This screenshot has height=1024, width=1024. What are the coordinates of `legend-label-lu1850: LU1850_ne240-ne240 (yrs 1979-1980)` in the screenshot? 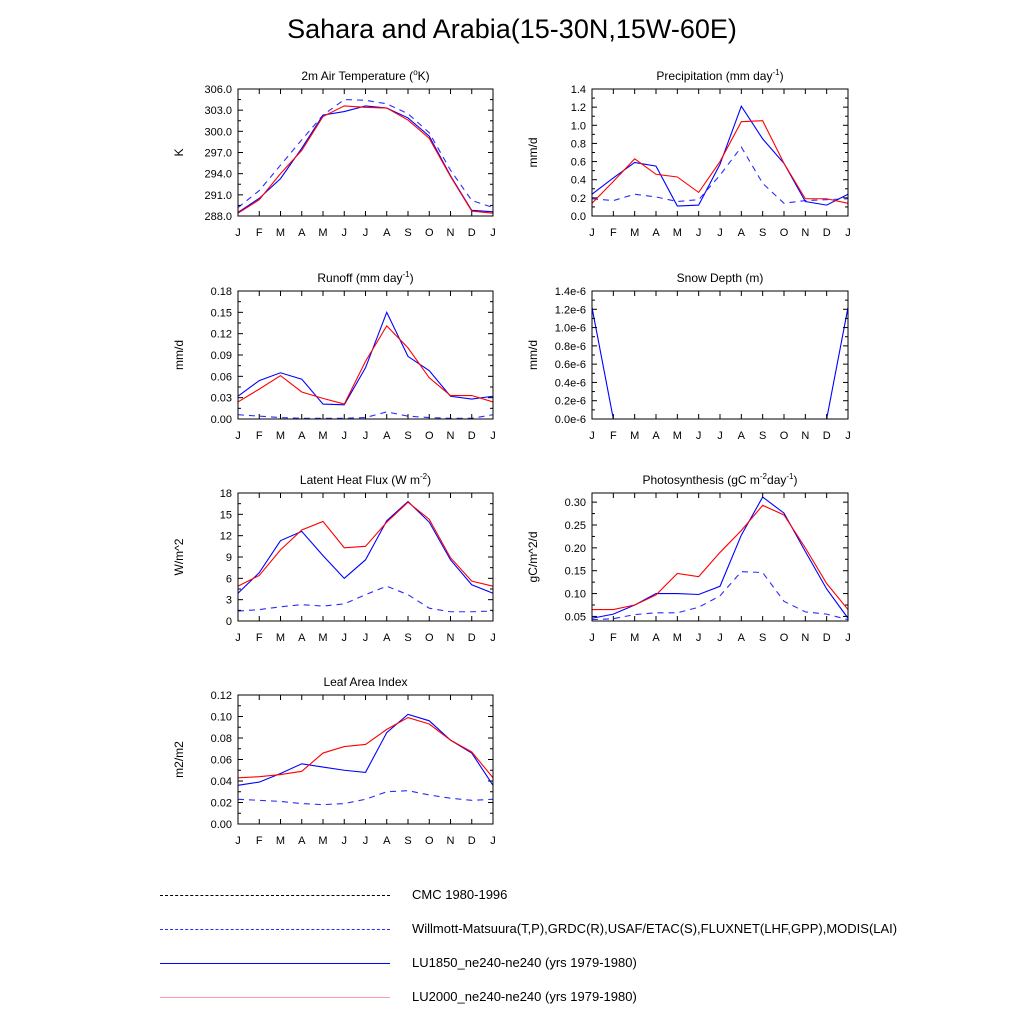 It's located at (524, 962).